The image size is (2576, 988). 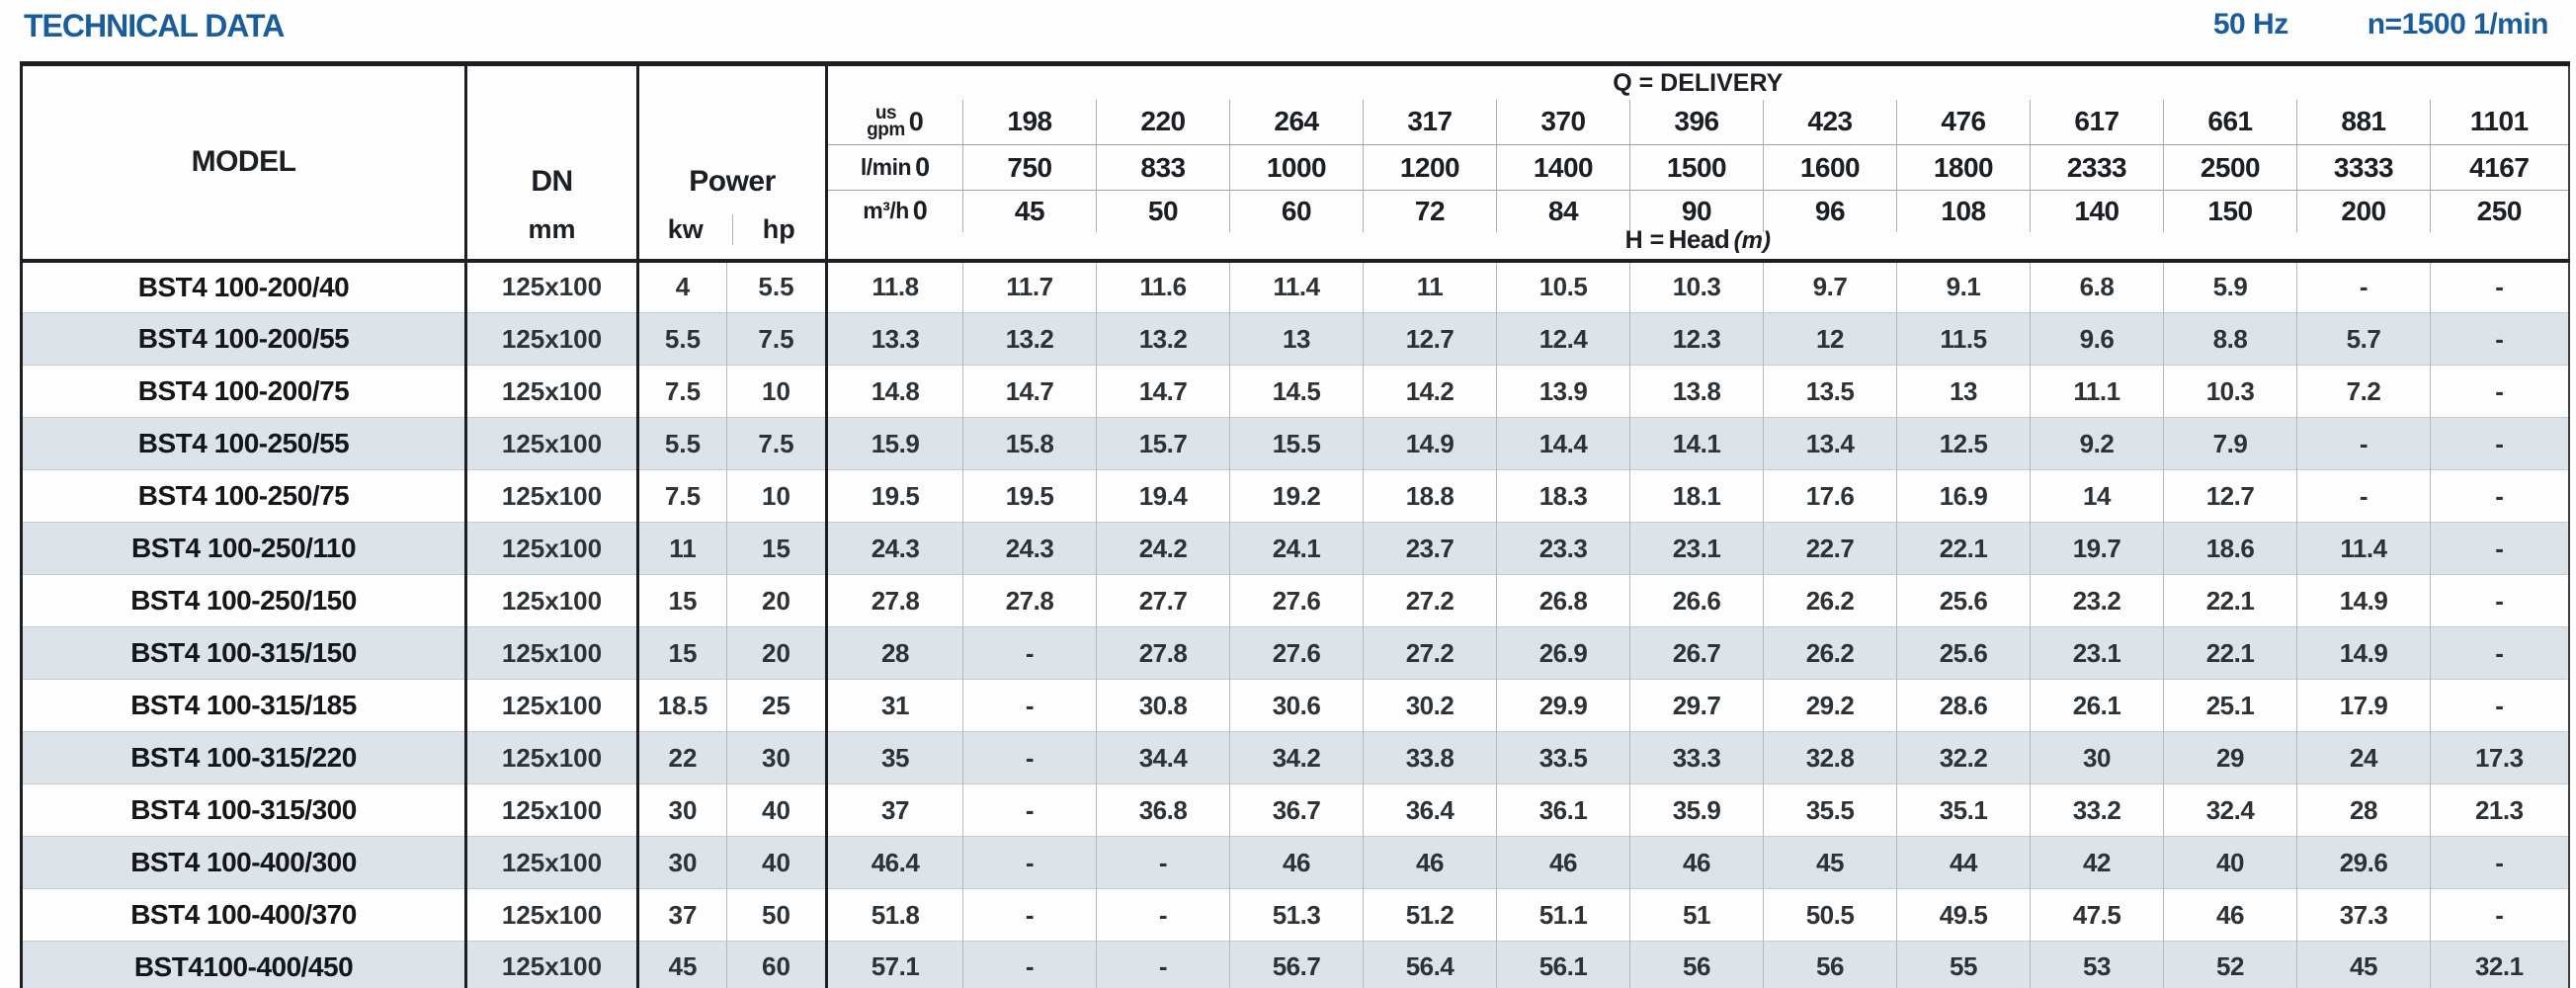 What do you see at coordinates (2363, 600) in the screenshot?
I see `head-value-cell: 14.9` at bounding box center [2363, 600].